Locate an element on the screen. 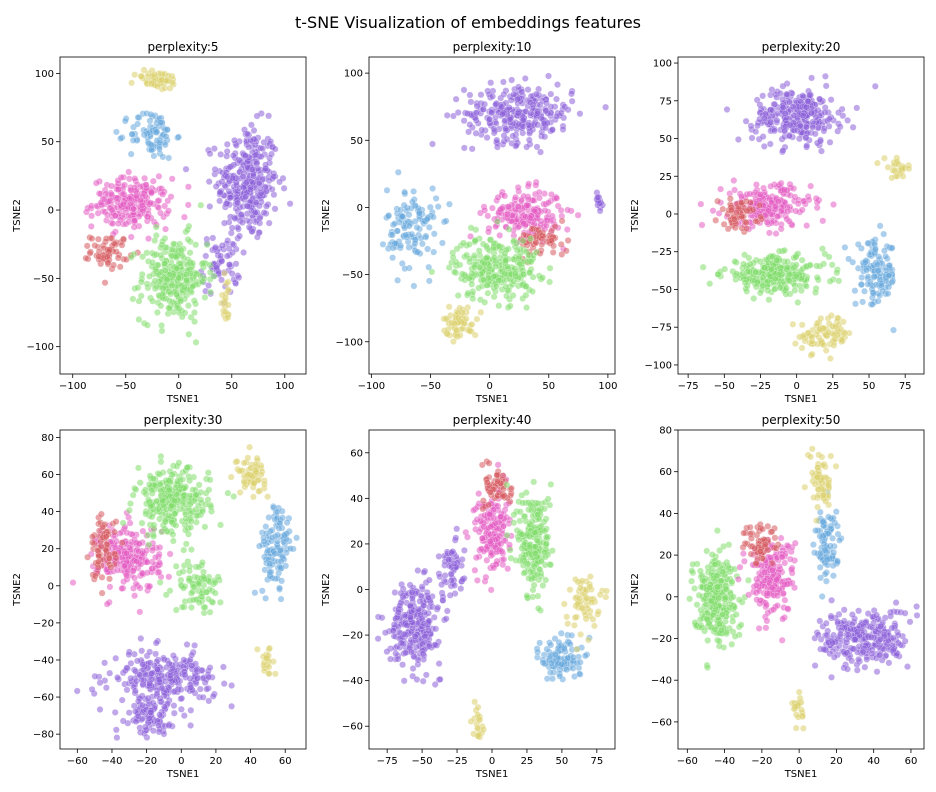 This screenshot has width=936, height=792. x-tick-label: −50 is located at coordinates (724, 386).